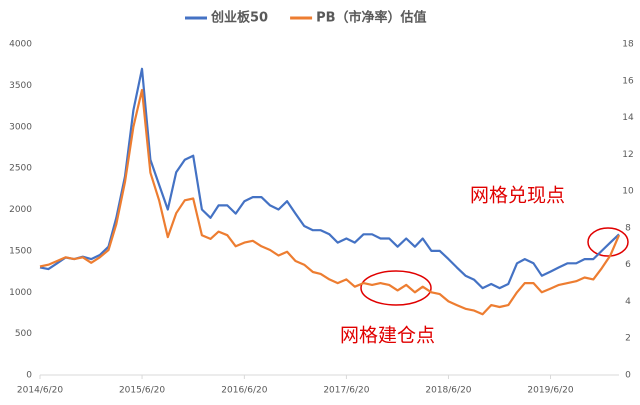  What do you see at coordinates (628, 228) in the screenshot?
I see `y2-tick-label: 8` at bounding box center [628, 228].